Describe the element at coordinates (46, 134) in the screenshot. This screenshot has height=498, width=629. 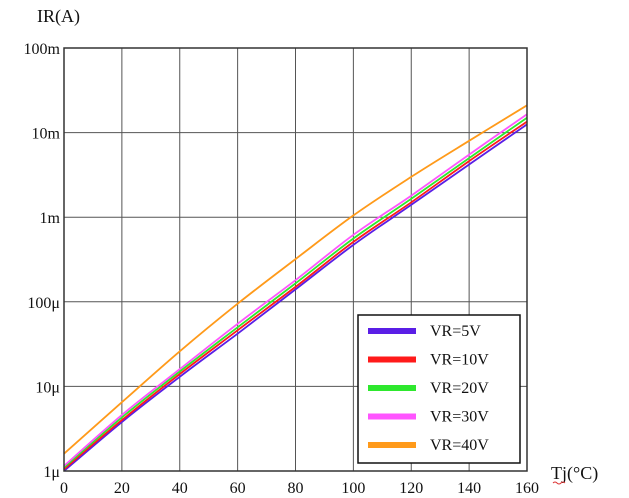
I see `y-tick-label: 10m` at that location.